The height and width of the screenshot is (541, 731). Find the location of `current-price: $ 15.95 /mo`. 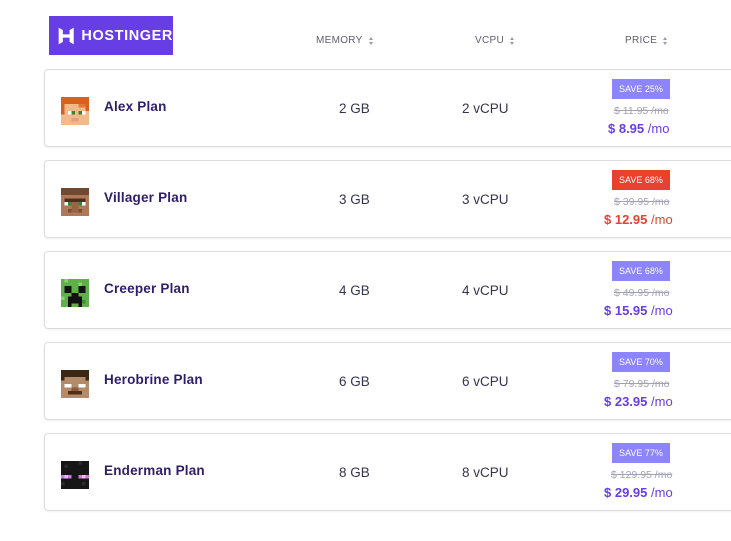

current-price: $ 15.95 /mo is located at coordinates (638, 310).